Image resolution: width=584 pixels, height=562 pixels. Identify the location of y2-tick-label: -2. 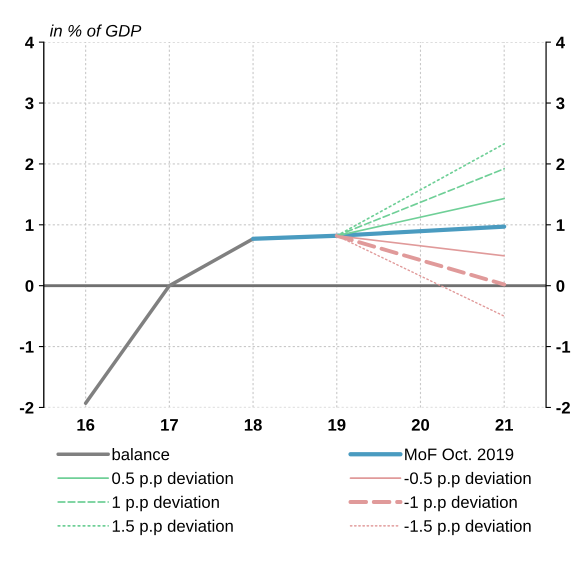
(563, 408).